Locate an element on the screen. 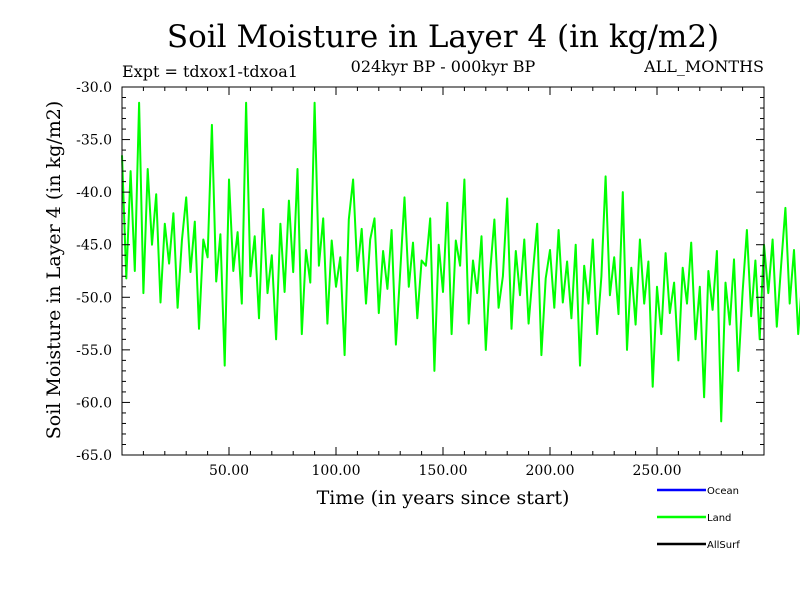 The height and width of the screenshot is (600, 800). y-tick-label: -50.0 is located at coordinates (94, 298).